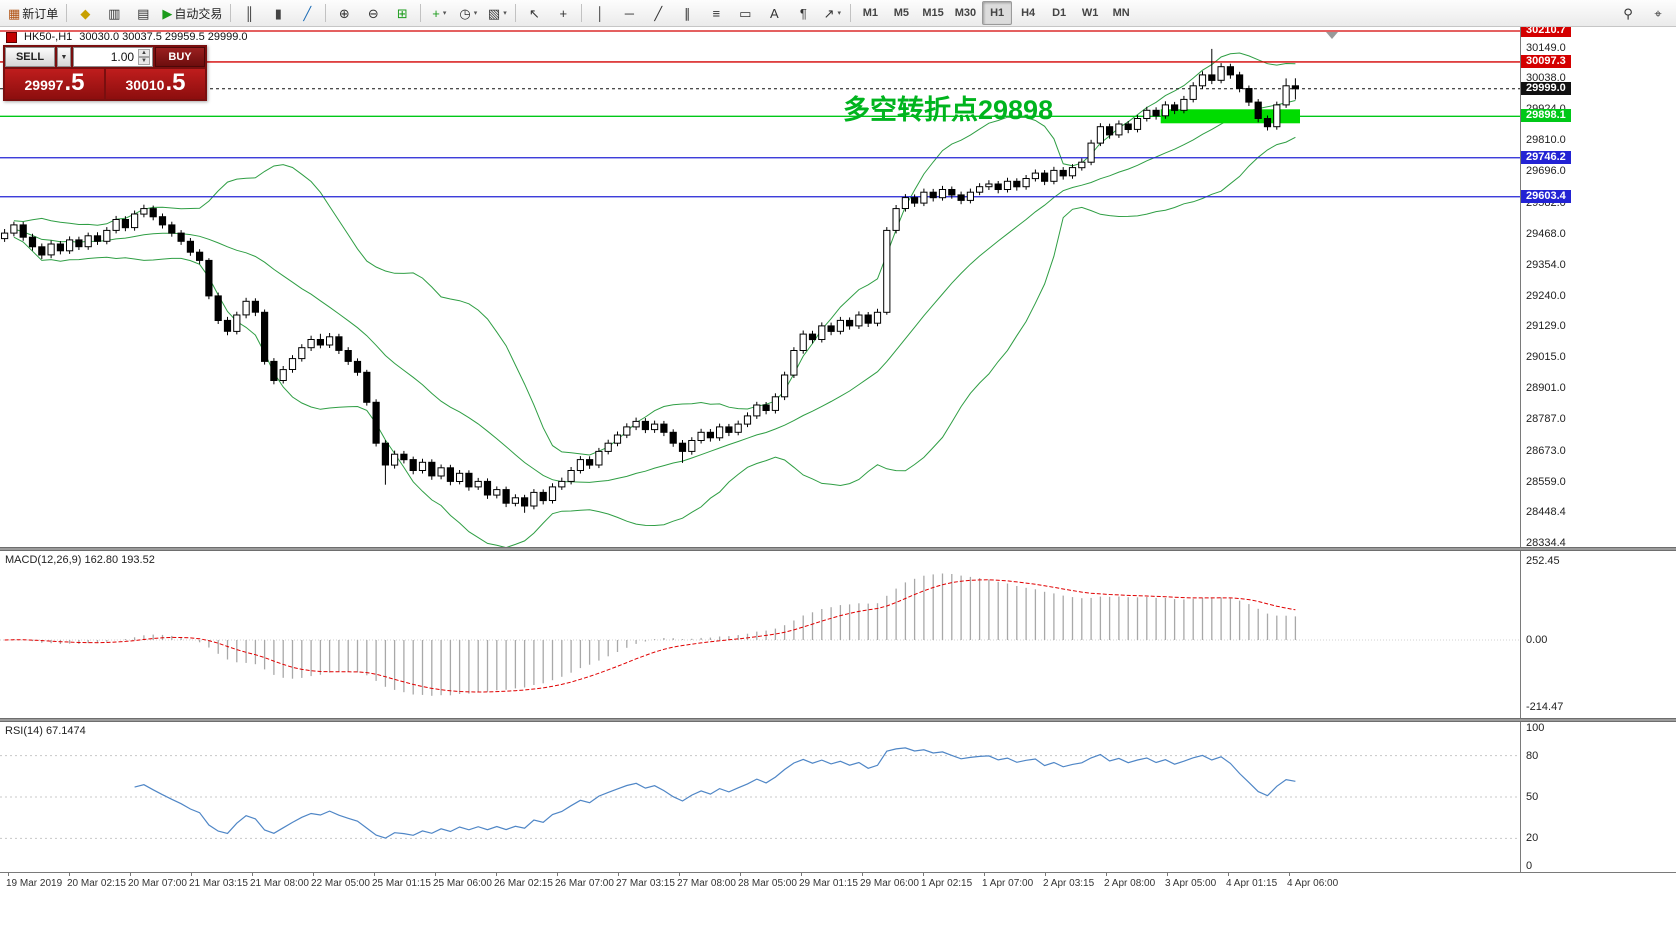  What do you see at coordinates (144, 61) in the screenshot?
I see `spinner-down-icon: ▼` at bounding box center [144, 61].